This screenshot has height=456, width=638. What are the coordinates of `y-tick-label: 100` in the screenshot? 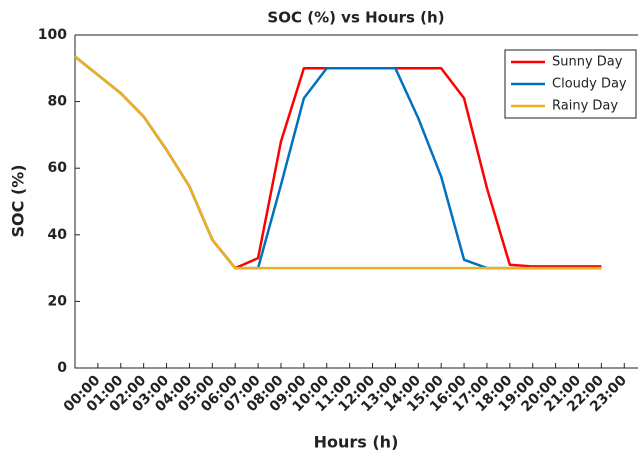 It's located at (52, 35).